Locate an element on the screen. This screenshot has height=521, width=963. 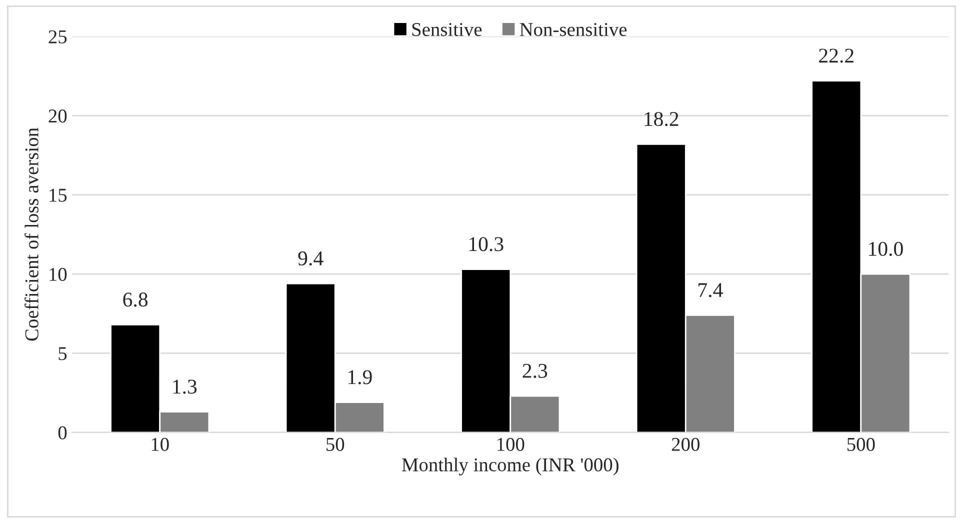
x-tick-label: 10 is located at coordinates (160, 444).